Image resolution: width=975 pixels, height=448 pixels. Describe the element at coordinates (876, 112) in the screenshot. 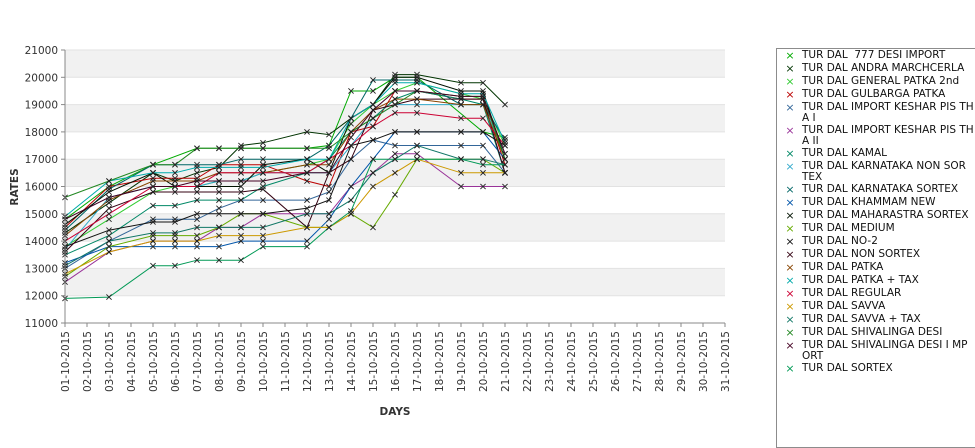

I see `legend-item: × TUR DAL IMPORT KESHAR PIS THA I` at that location.